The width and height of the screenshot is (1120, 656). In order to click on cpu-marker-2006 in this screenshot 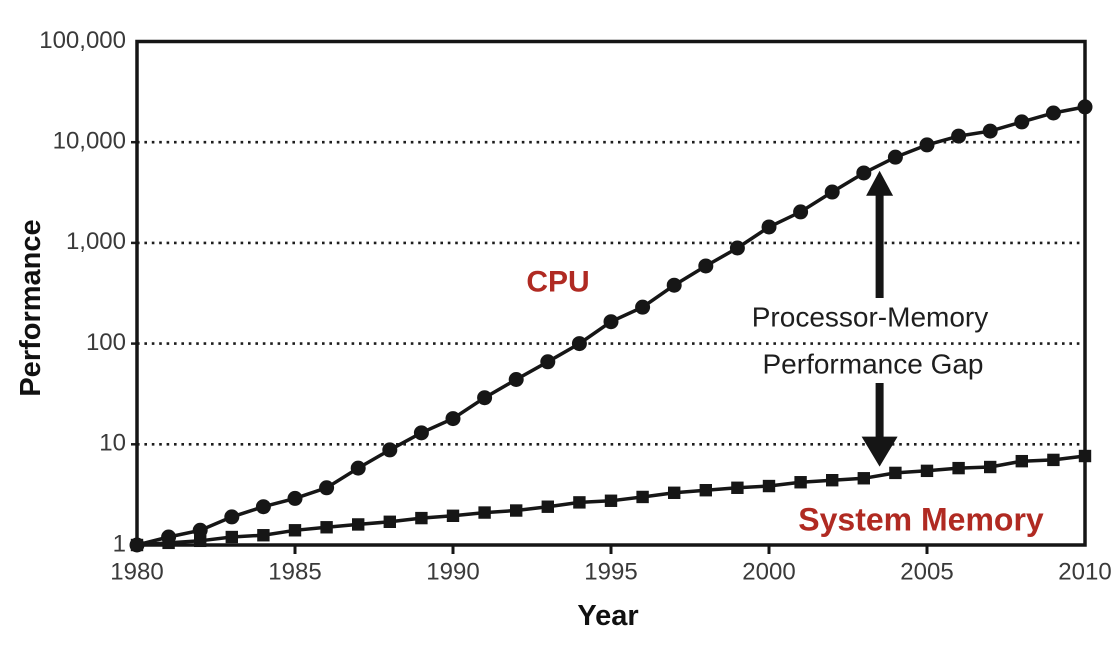, I will do `click(959, 136)`.